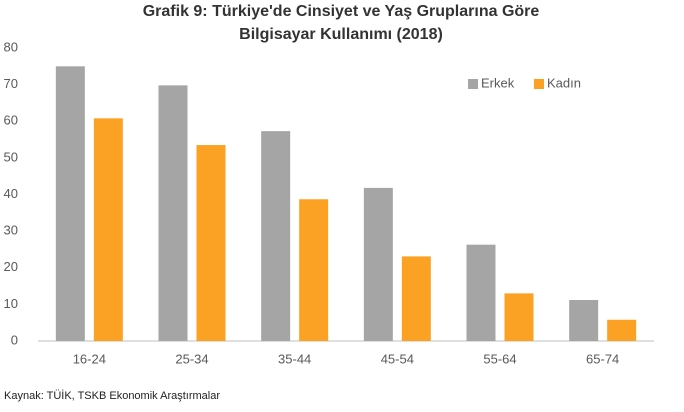 The image size is (684, 412). I want to click on legend-label: Kadın, so click(564, 82).